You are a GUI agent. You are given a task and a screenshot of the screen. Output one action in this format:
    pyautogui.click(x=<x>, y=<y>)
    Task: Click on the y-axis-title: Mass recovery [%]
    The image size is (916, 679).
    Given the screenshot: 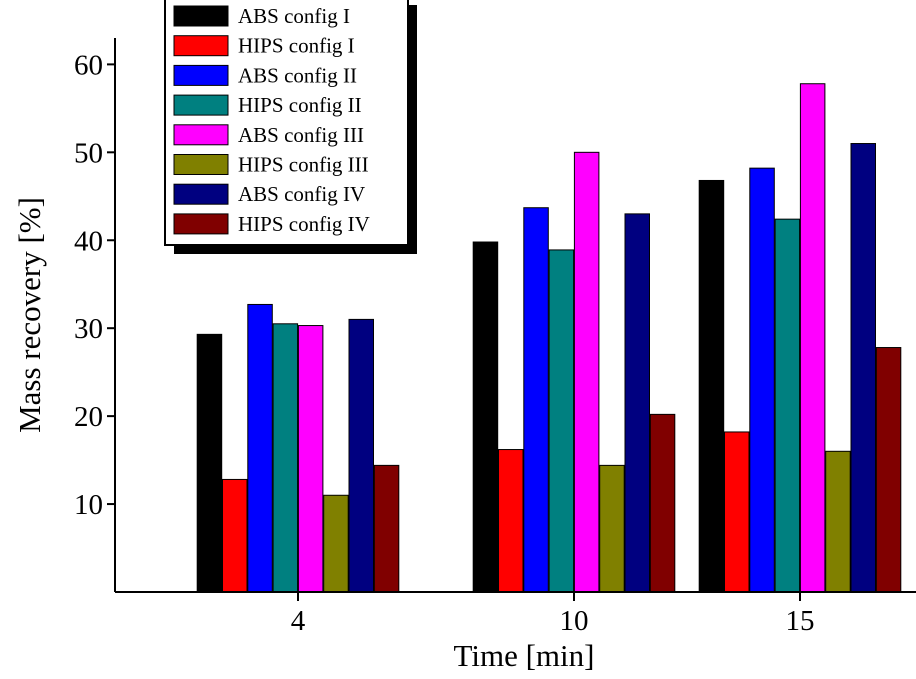 What is the action you would take?
    pyautogui.click(x=29, y=315)
    